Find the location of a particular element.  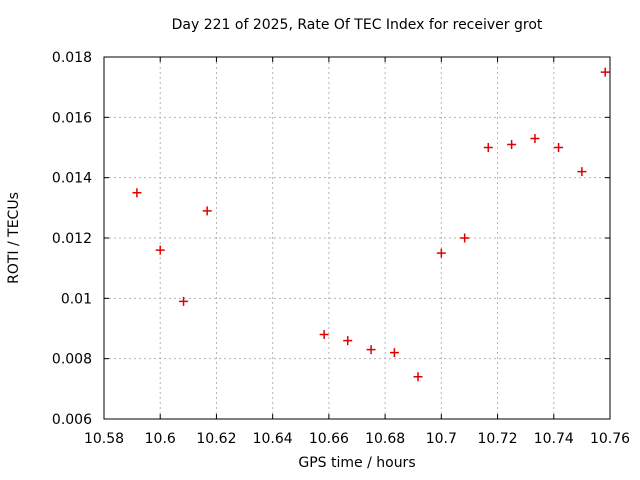

x-tick-label: 10.62 is located at coordinates (216, 439).